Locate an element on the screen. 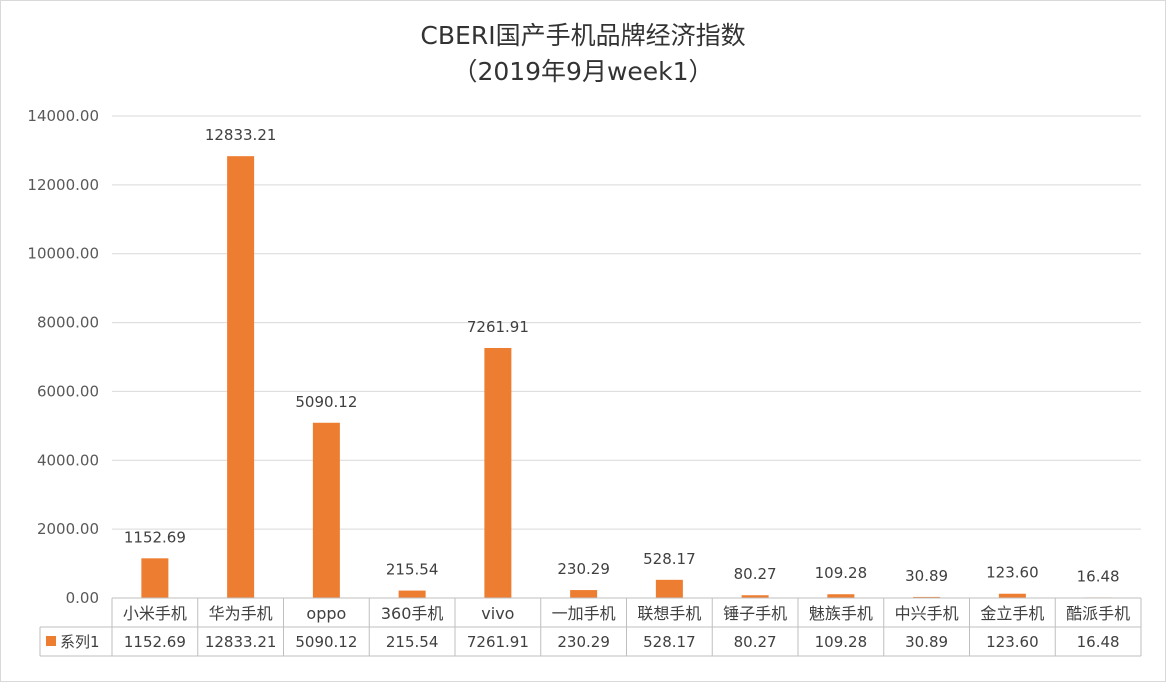 The height and width of the screenshot is (682, 1166). table-value-cell: 7261.91 is located at coordinates (498, 642).